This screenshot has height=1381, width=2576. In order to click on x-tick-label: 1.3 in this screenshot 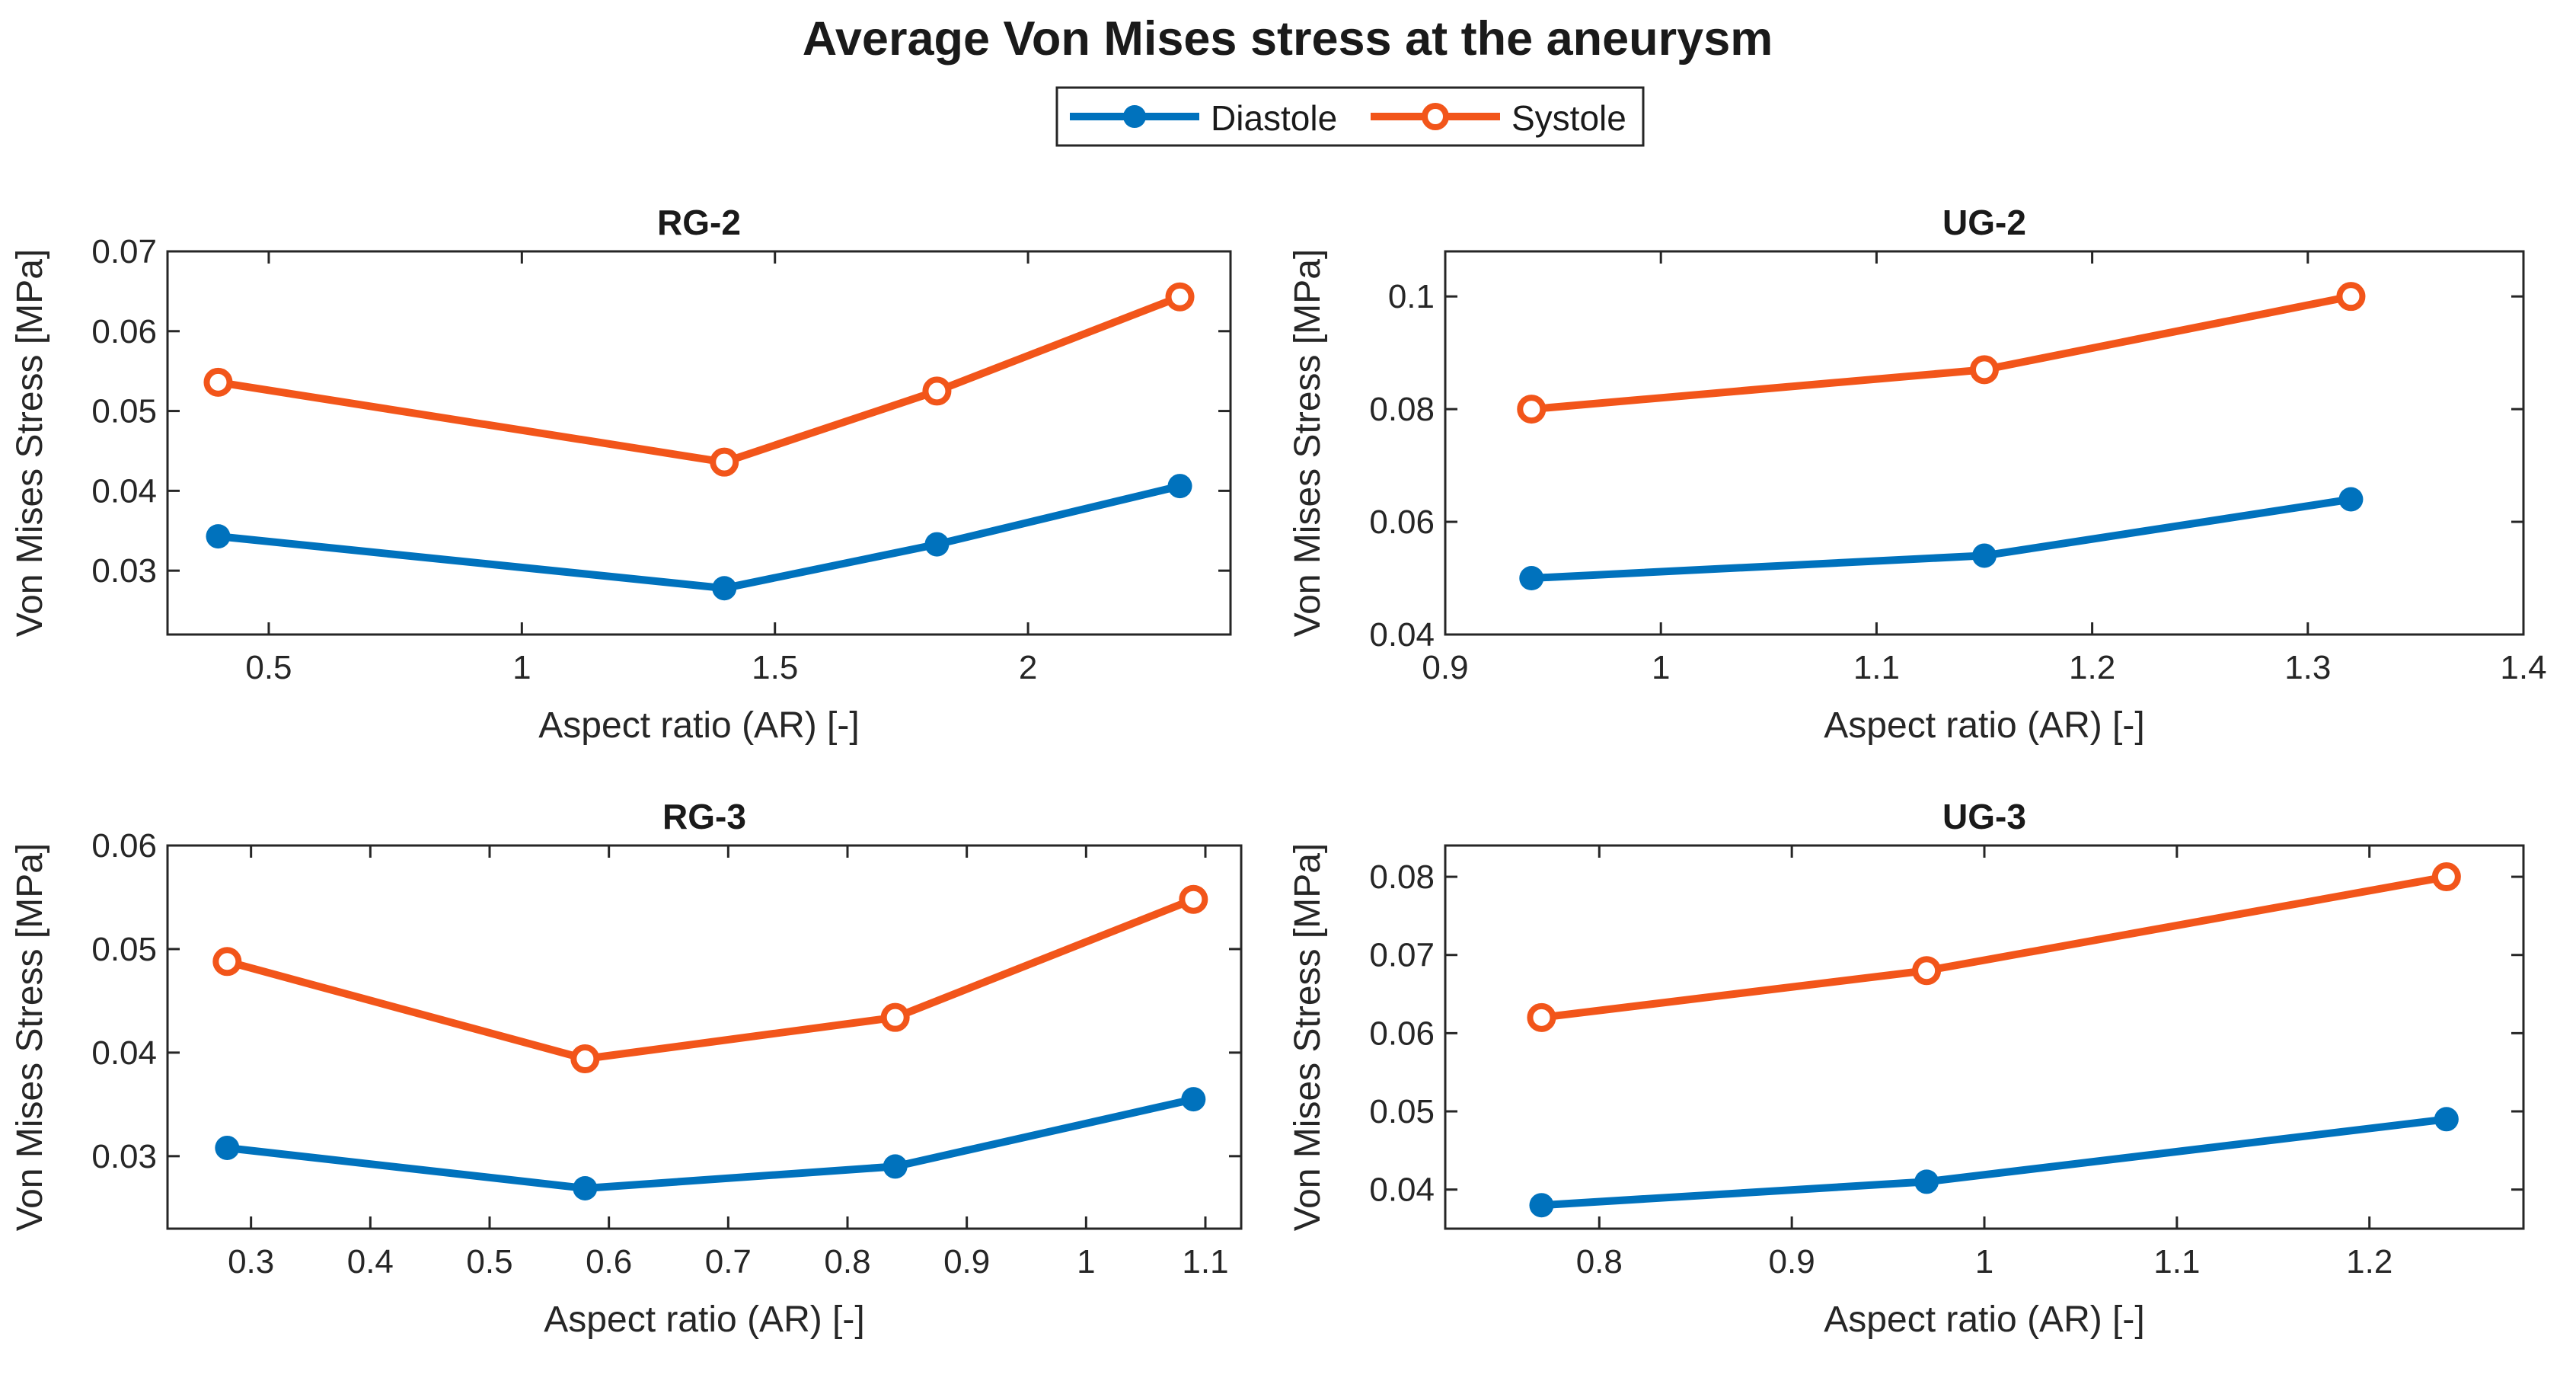, I will do `click(2307, 667)`.